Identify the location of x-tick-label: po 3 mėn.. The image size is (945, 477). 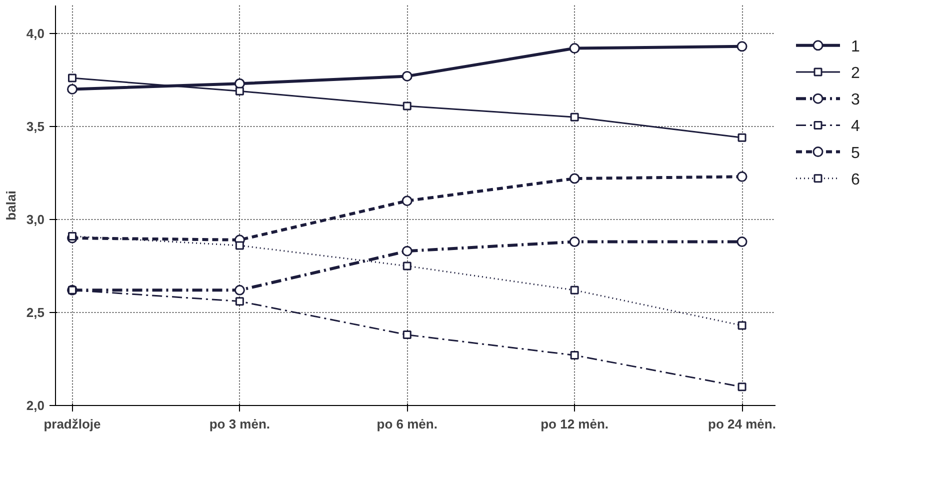
(239, 424).